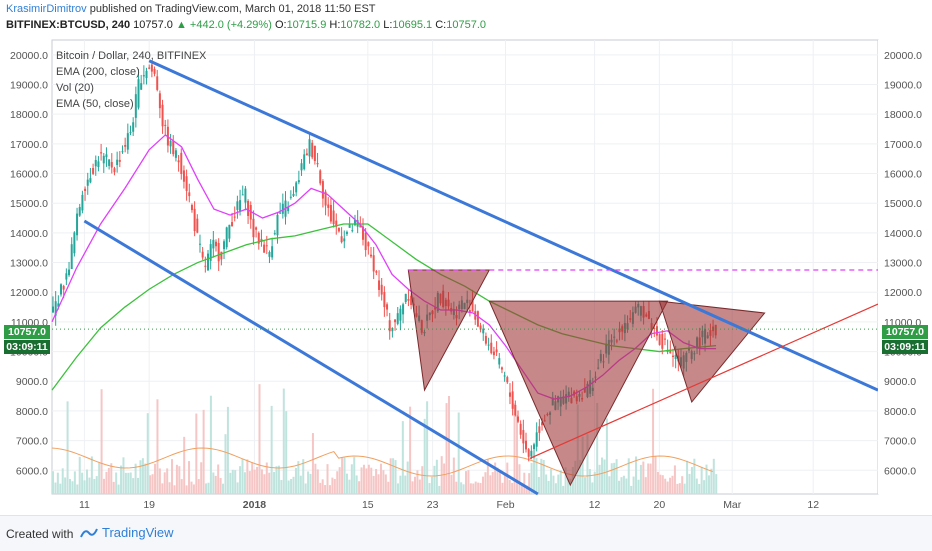 The width and height of the screenshot is (932, 551). Describe the element at coordinates (29, 175) in the screenshot. I see `y-tick-label-left: 16000.0` at that location.